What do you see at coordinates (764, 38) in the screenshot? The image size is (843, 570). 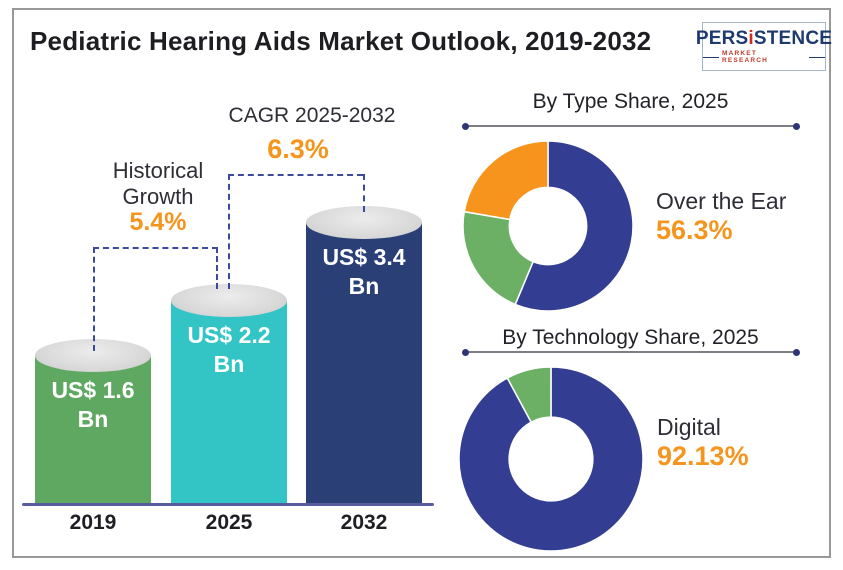 I see `brand-logo-wordmark: PERSiSTENCE` at bounding box center [764, 38].